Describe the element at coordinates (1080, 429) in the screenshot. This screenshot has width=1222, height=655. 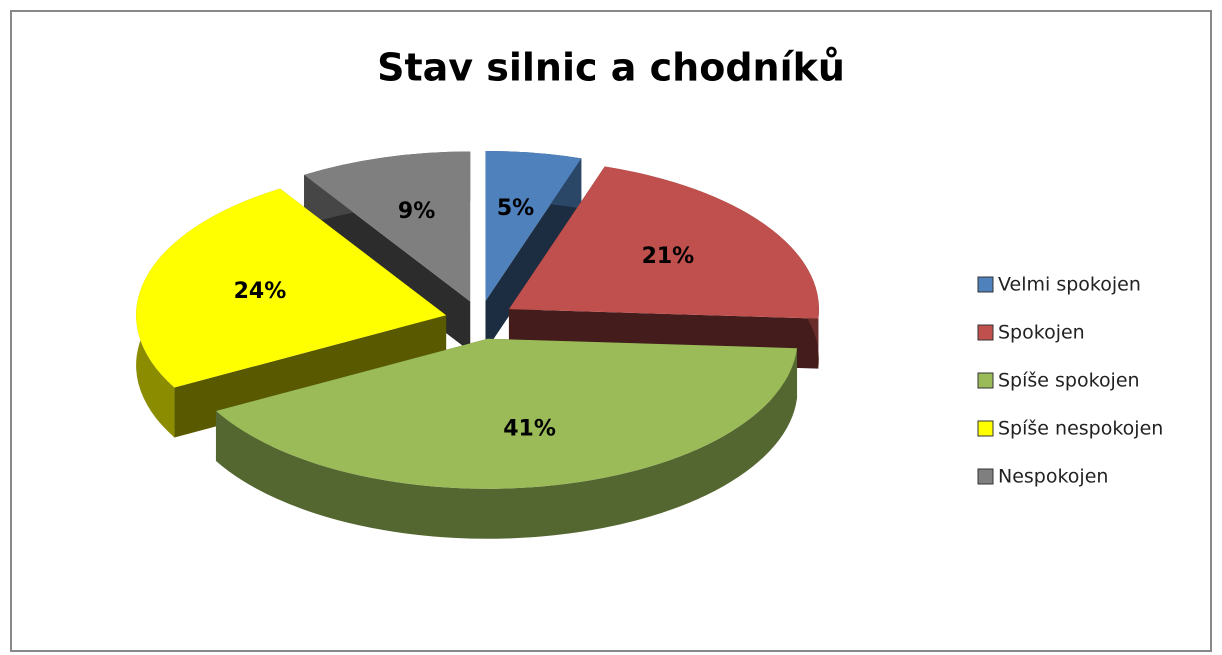
I see `legend-label: Spíše nespokojen` at that location.